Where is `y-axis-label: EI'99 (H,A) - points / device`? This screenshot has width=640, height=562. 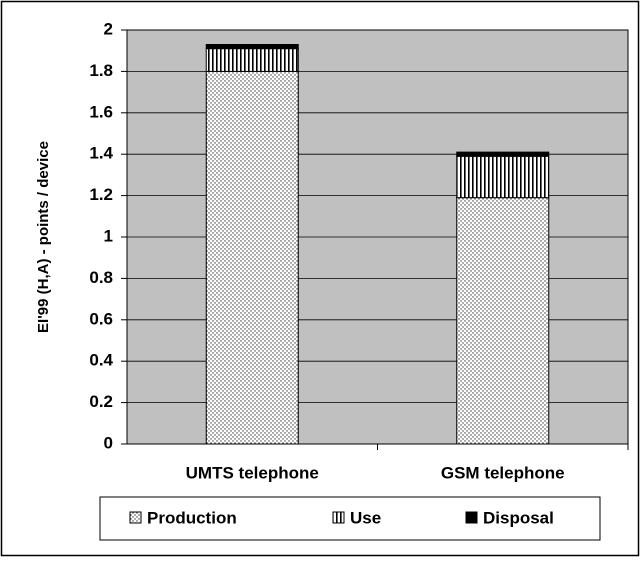
y-axis-label: EI'99 (H,A) - points / device is located at coordinates (43, 237).